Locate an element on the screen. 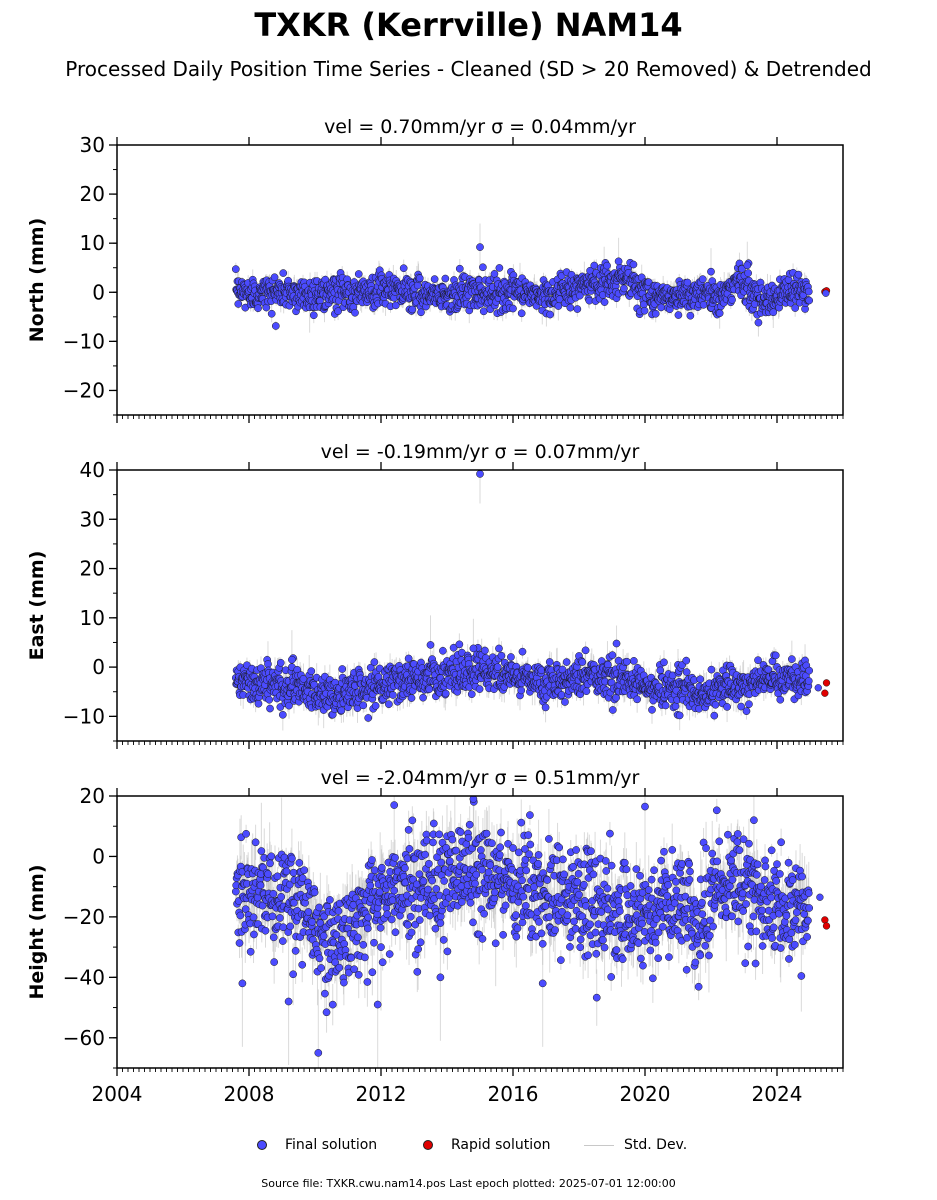 Image resolution: width=937 pixels, height=1200 pixels. y-tick-label: 20 is located at coordinates (92, 194).